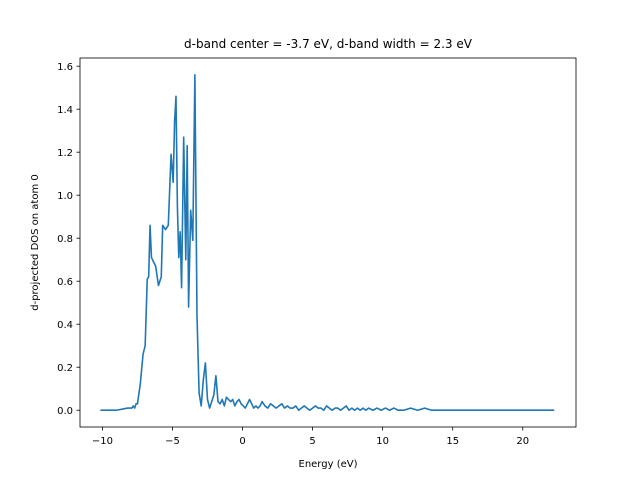 The width and height of the screenshot is (640, 480). I want to click on y-axis: 0.0 0.2 0.4 0.6 0.8 1.0 1.2 1.4 1.6, so click(68, 239).